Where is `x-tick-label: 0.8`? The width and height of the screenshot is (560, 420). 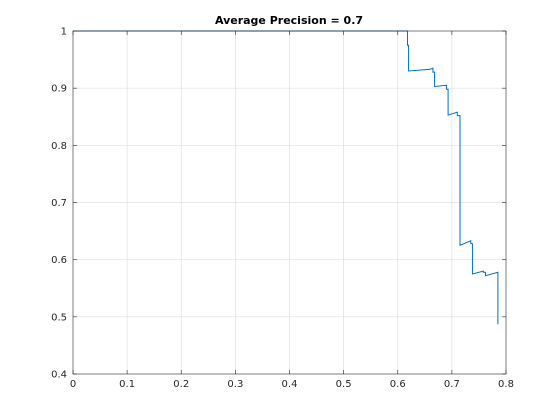
x-tick-label: 0.8 is located at coordinates (506, 384).